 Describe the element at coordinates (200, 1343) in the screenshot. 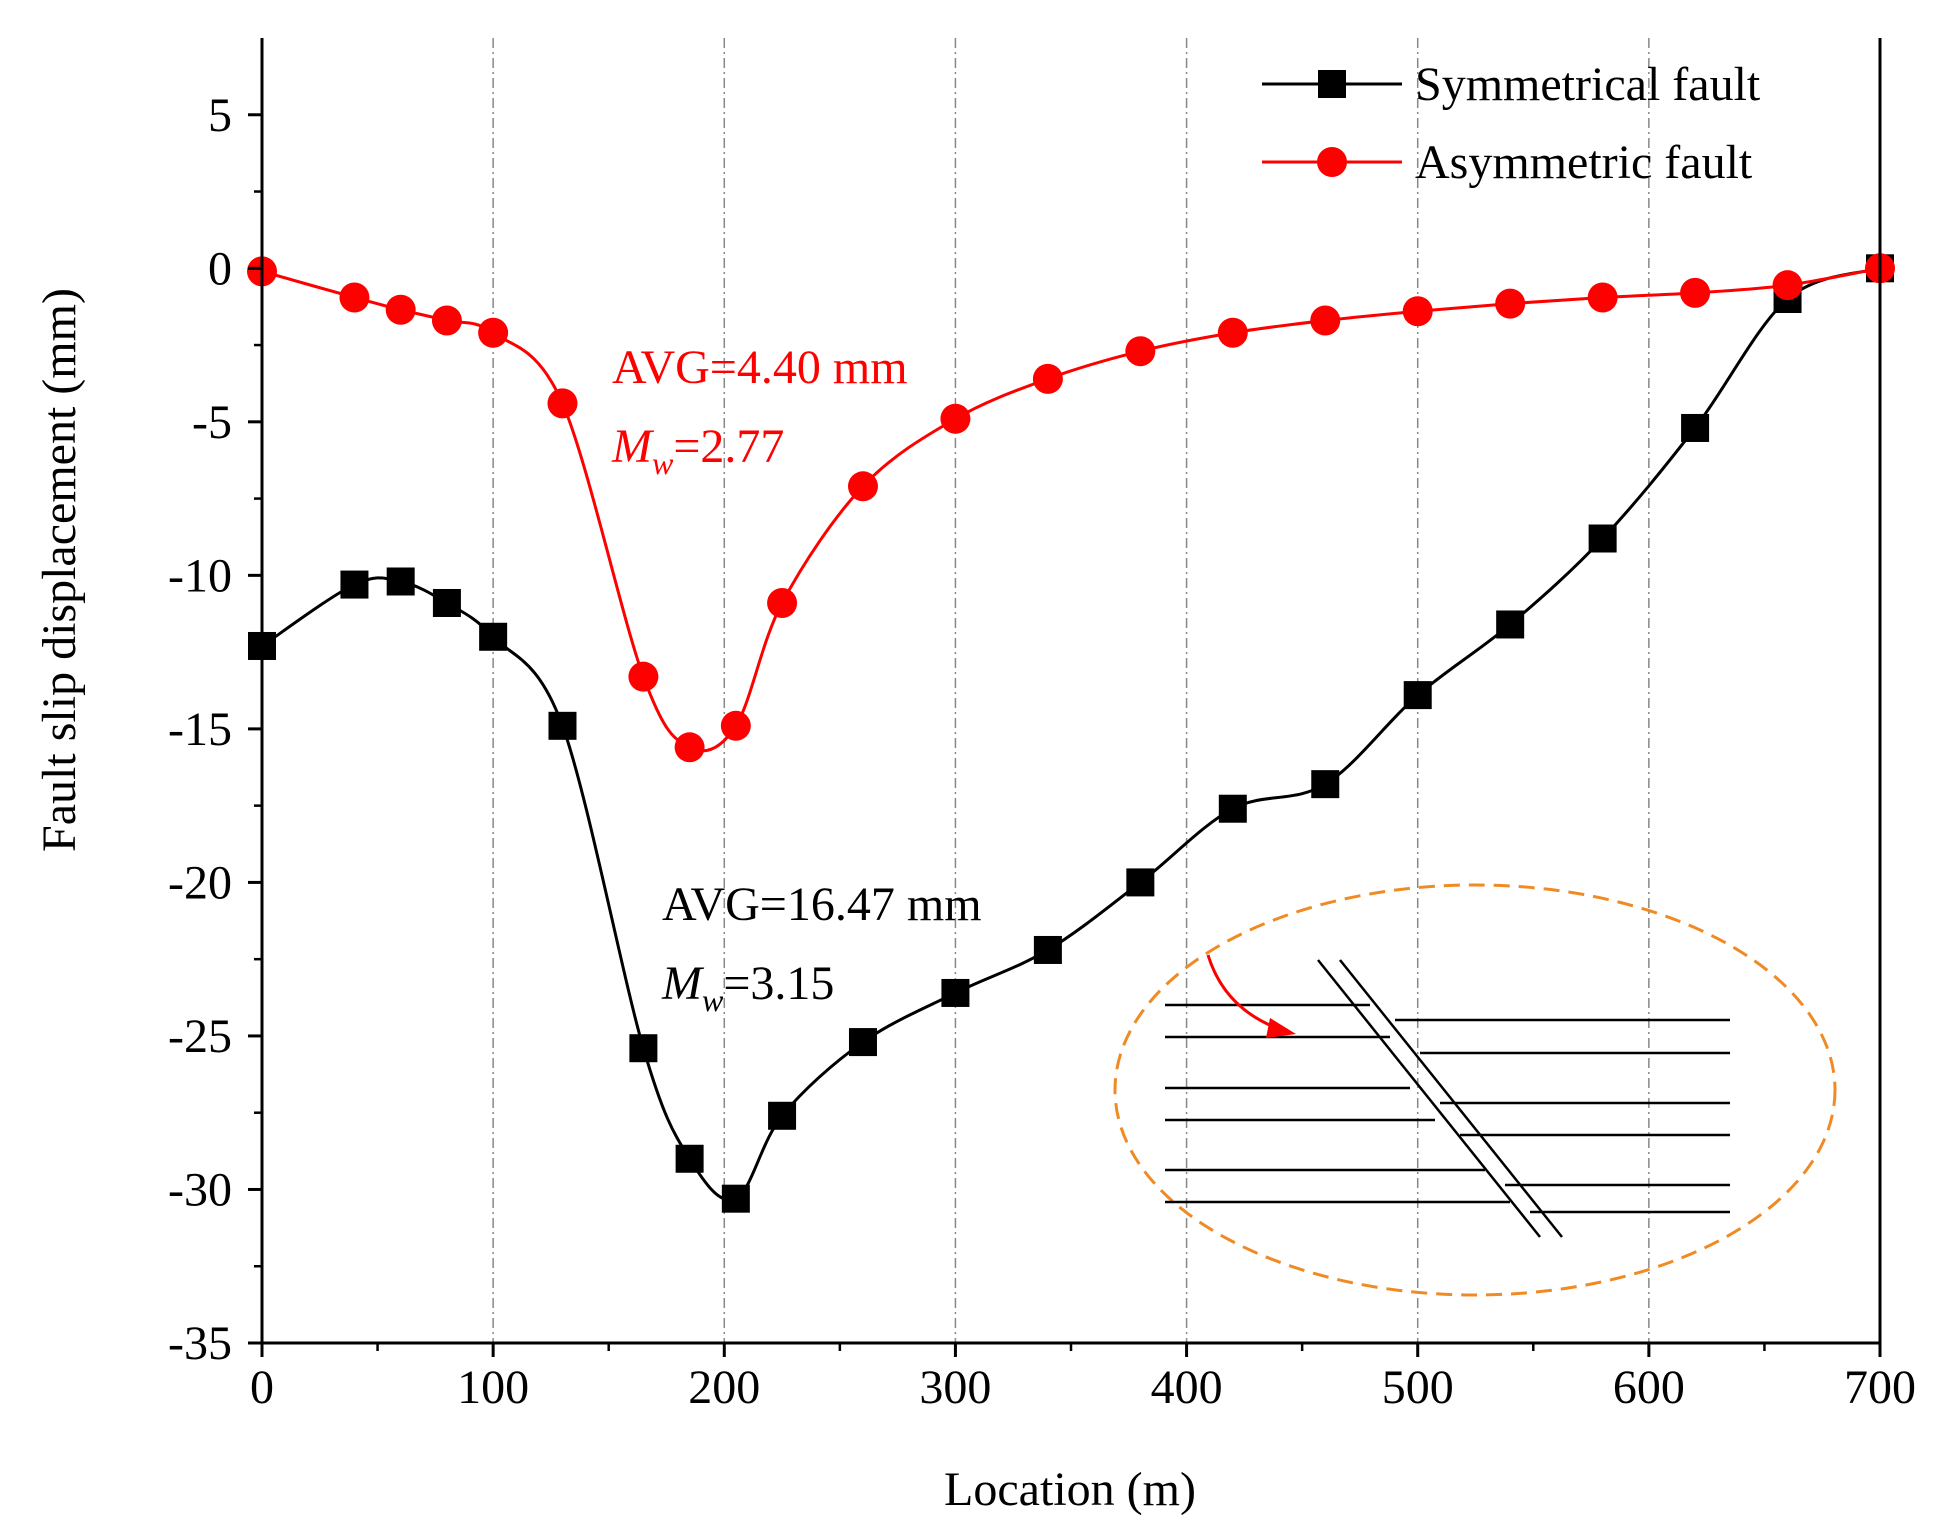

I see `y-tick-label: -35` at that location.